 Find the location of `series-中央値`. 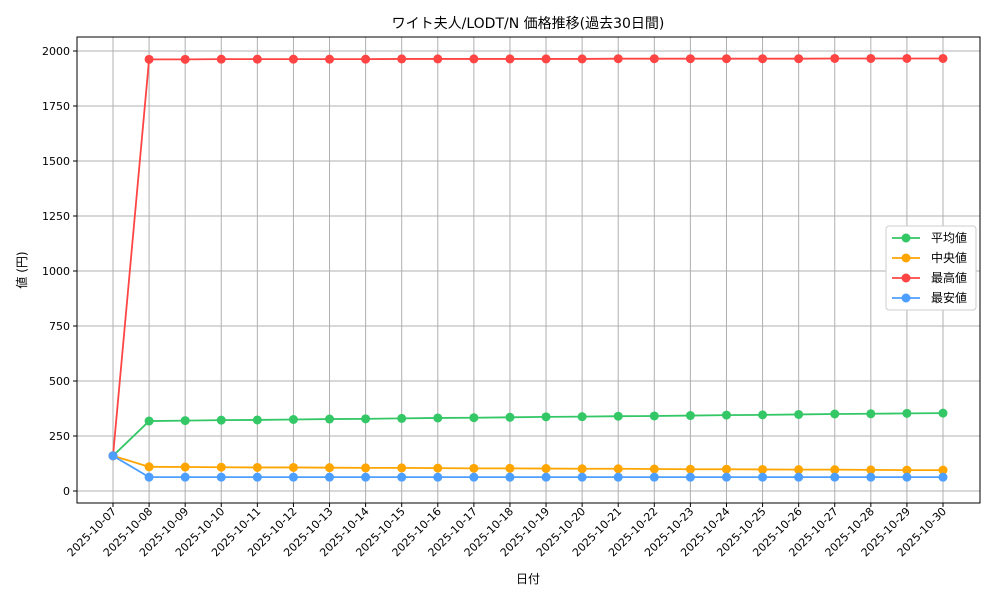

series-中央値 is located at coordinates (528, 463).